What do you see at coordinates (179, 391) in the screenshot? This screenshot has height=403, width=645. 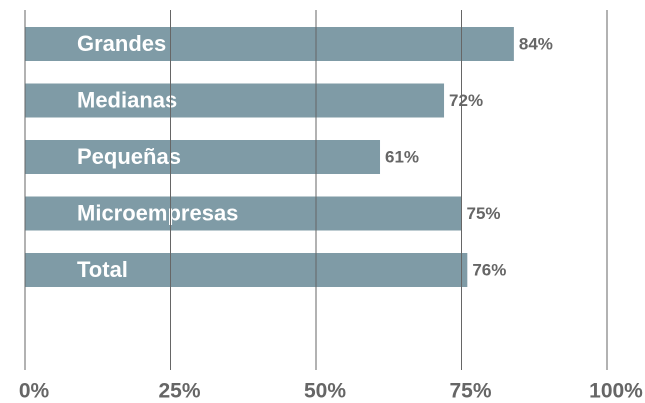 I see `x-tick-label: 25%` at bounding box center [179, 391].